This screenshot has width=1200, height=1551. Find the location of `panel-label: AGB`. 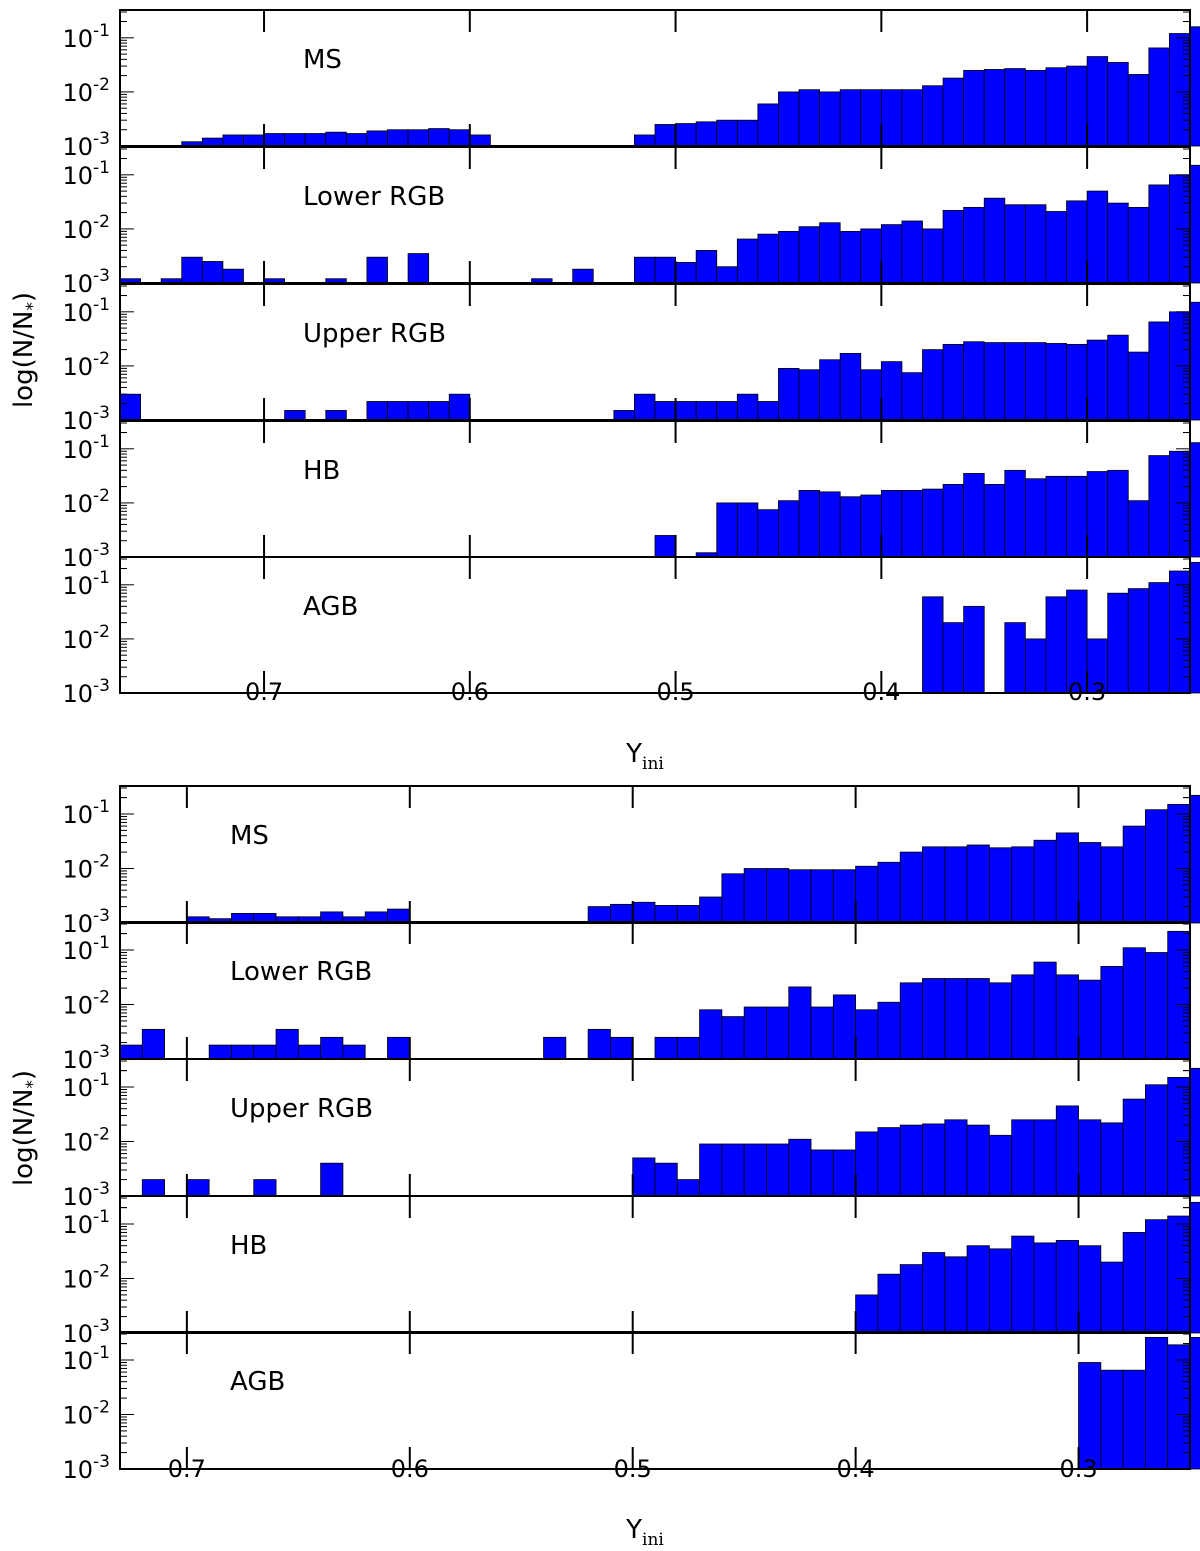

panel-label: AGB is located at coordinates (330, 607).